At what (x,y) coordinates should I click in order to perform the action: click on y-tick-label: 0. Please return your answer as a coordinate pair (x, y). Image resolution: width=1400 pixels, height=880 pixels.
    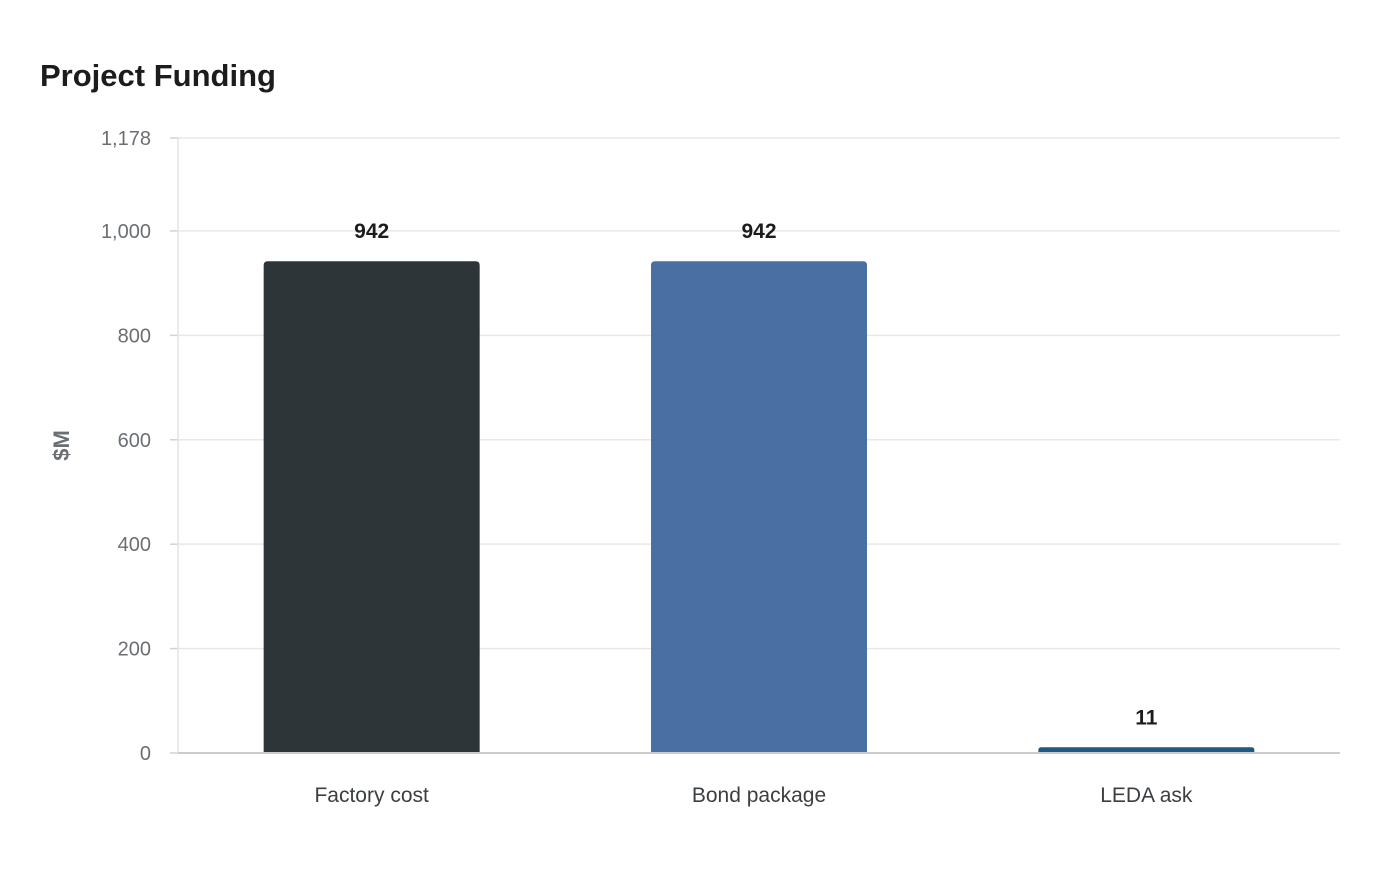
    Looking at the image, I should click on (145, 754).